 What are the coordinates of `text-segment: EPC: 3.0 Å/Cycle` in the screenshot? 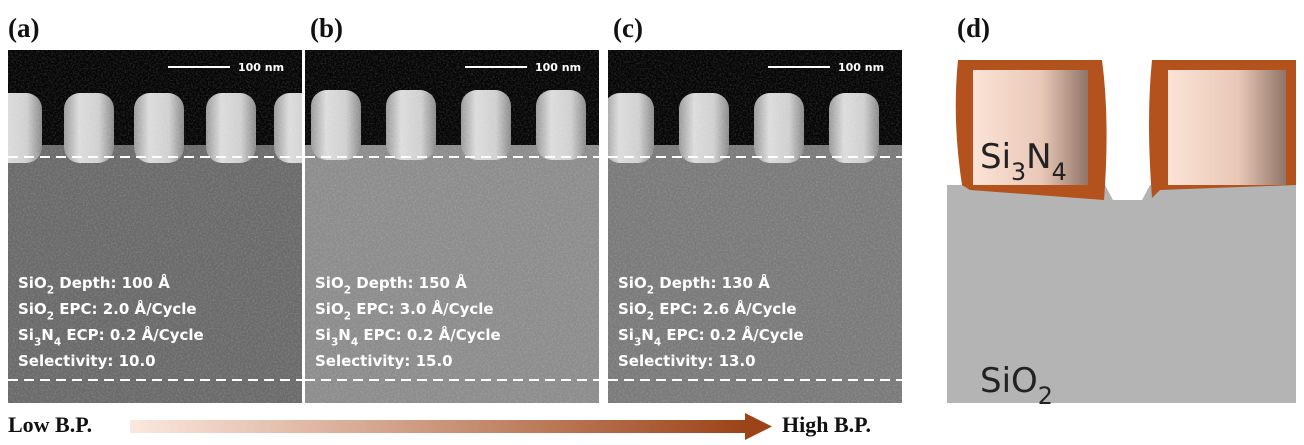 It's located at (422, 308).